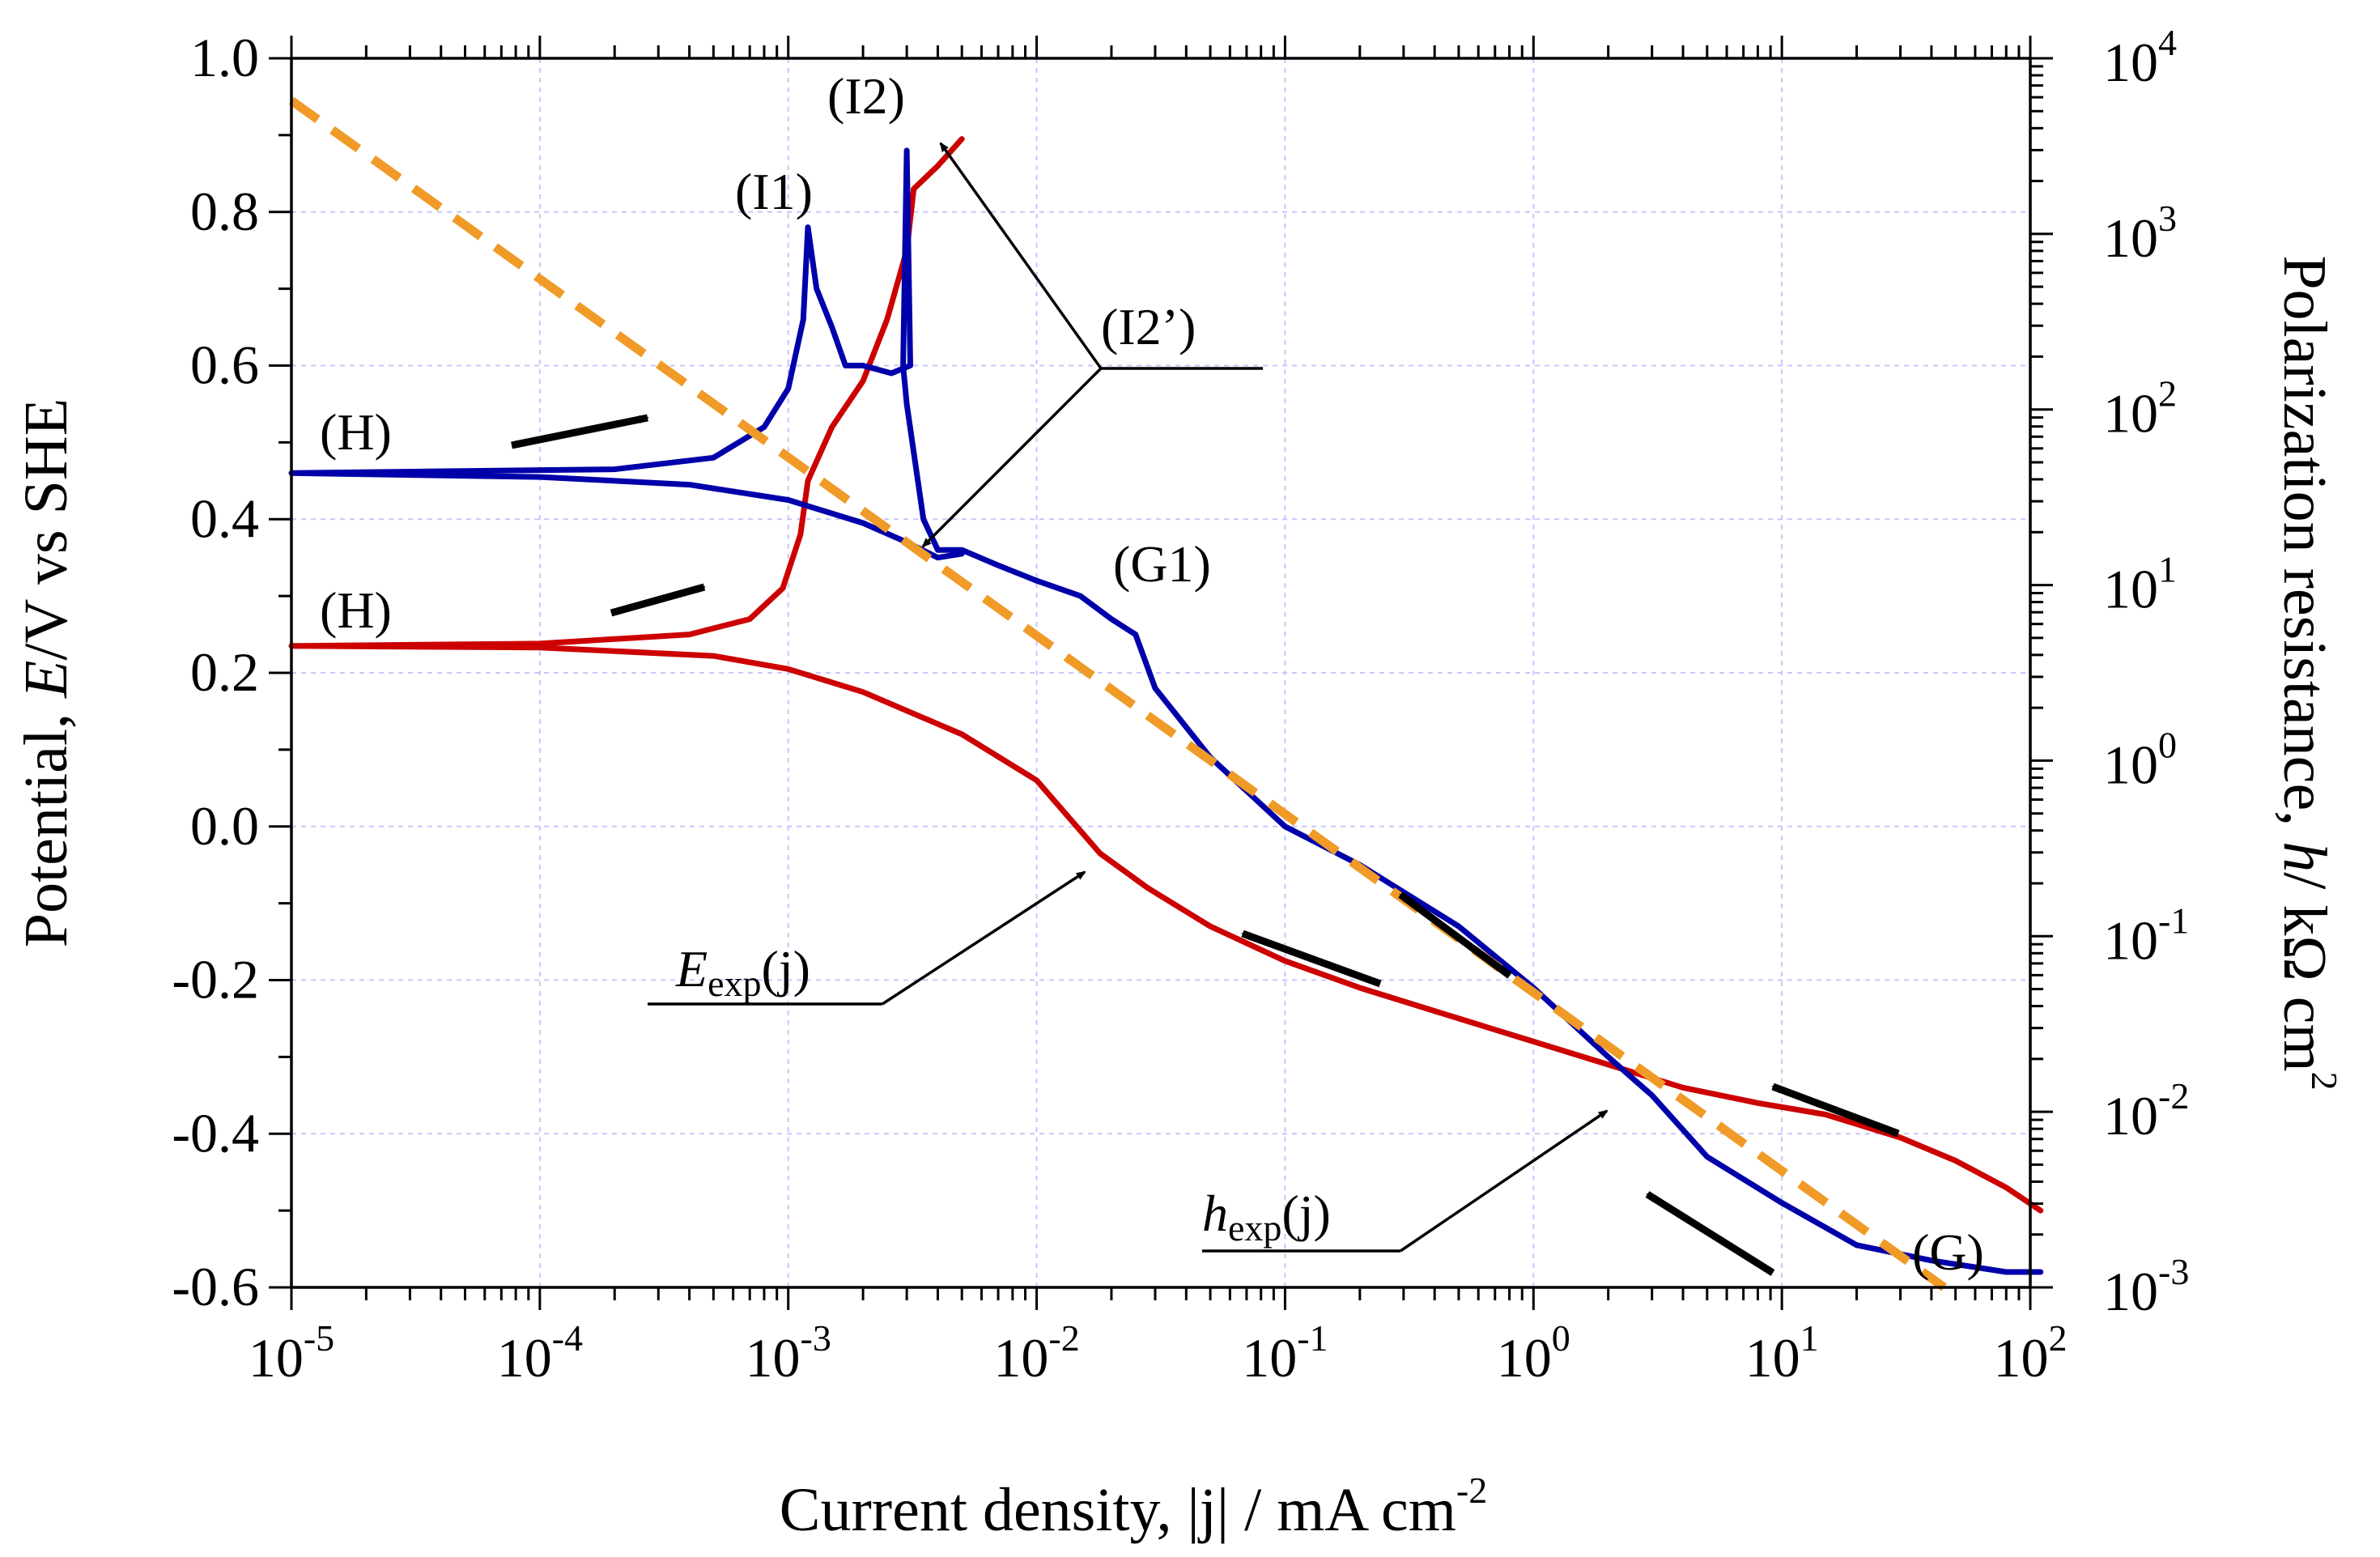 The width and height of the screenshot is (2380, 1557). I want to click on leader-i2p-down, so click(1012, 457).